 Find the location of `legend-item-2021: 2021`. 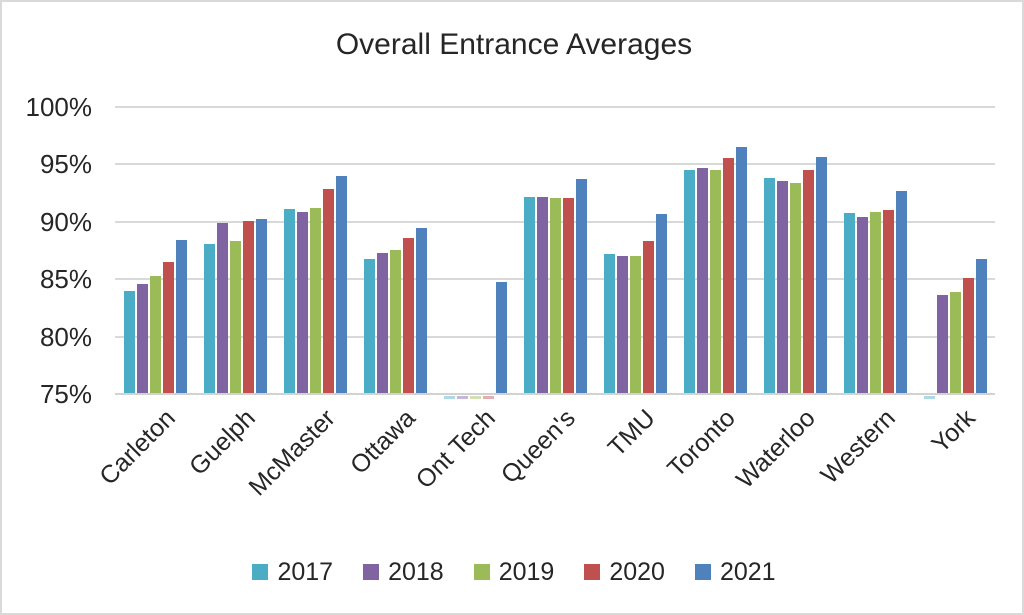

legend-item-2021: 2021 is located at coordinates (735, 572).